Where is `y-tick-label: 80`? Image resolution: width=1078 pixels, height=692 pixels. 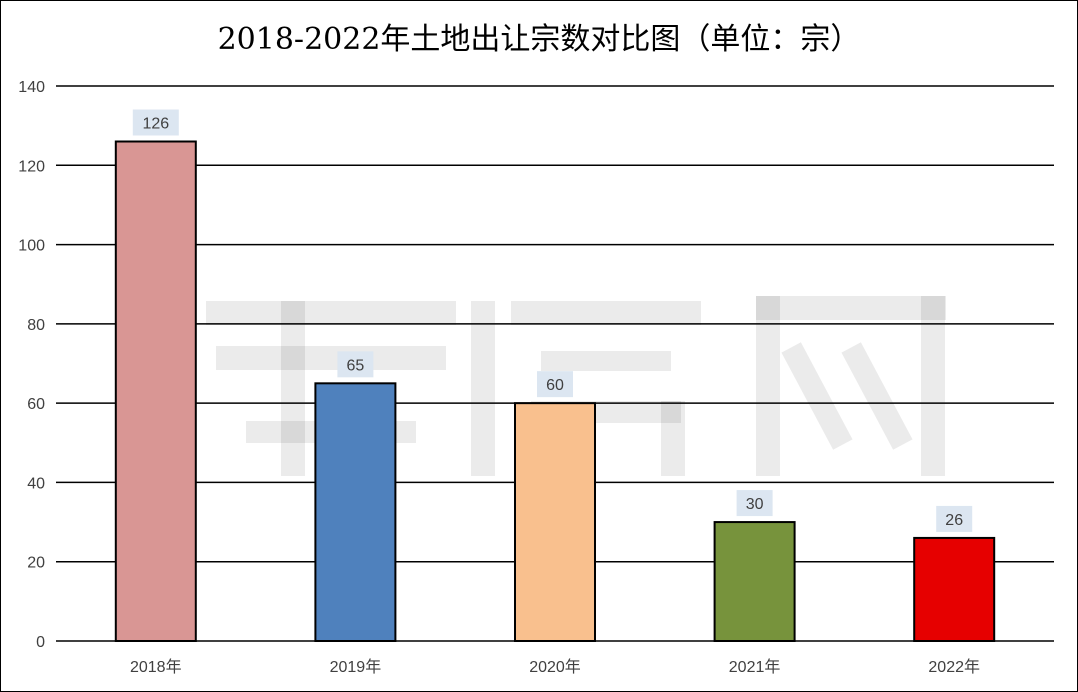 y-tick-label: 80 is located at coordinates (36, 325).